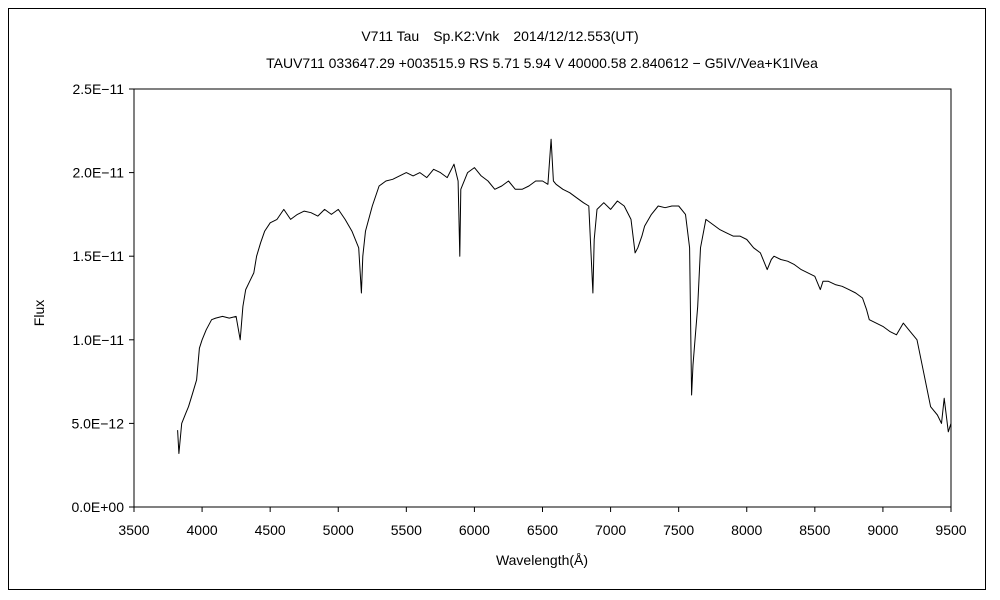 This screenshot has width=1000, height=600. What do you see at coordinates (814, 530) in the screenshot?
I see `x-tick-label: 8500` at bounding box center [814, 530].